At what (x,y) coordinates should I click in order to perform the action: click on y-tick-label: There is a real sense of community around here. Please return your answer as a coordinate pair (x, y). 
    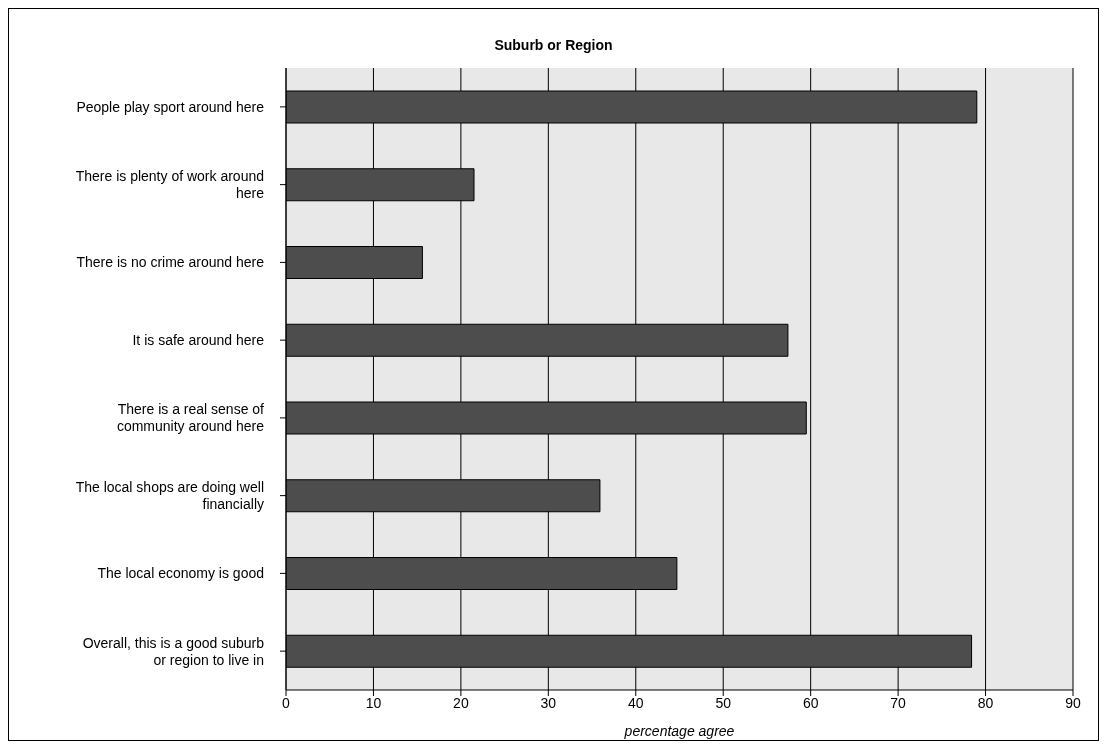
    Looking at the image, I should click on (190, 418).